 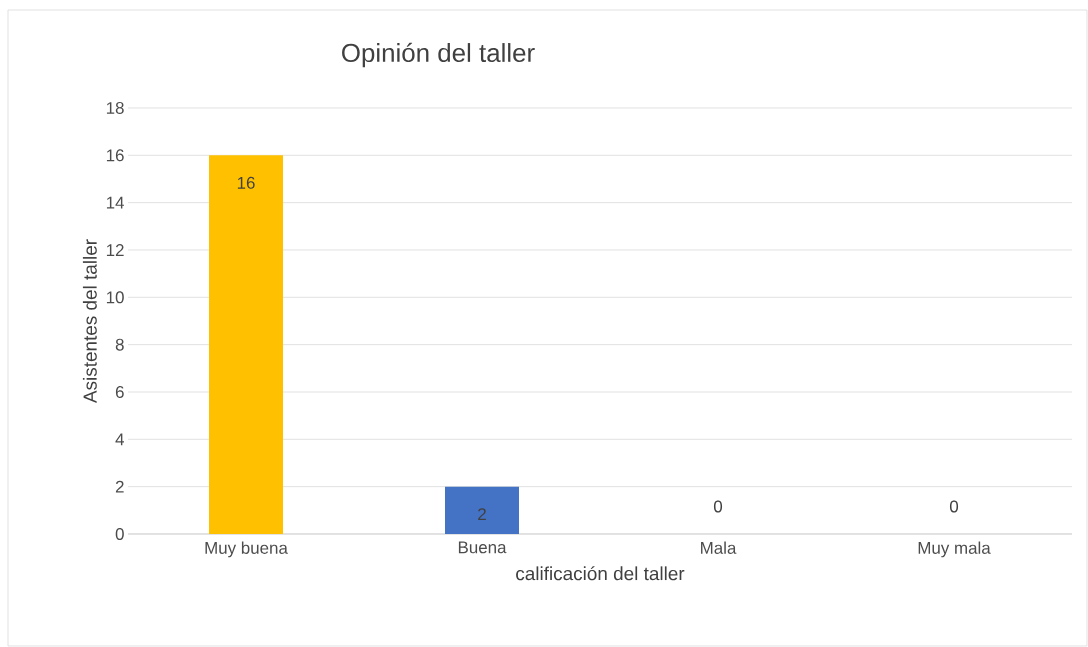 What do you see at coordinates (600, 573) in the screenshot?
I see `x-axis-title: calificación del taller` at bounding box center [600, 573].